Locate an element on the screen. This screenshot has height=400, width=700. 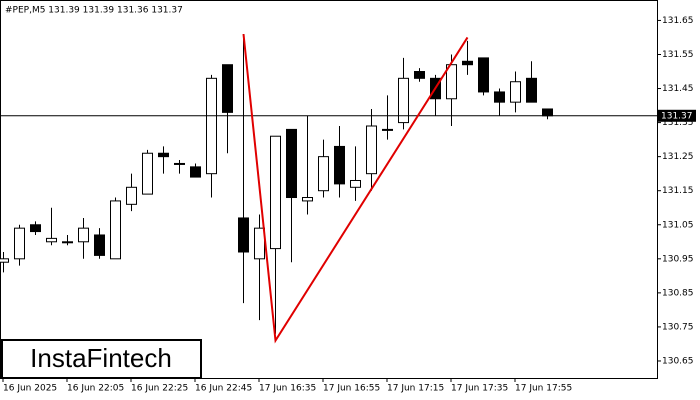
y-tick-label: 131.25 is located at coordinates (678, 157).